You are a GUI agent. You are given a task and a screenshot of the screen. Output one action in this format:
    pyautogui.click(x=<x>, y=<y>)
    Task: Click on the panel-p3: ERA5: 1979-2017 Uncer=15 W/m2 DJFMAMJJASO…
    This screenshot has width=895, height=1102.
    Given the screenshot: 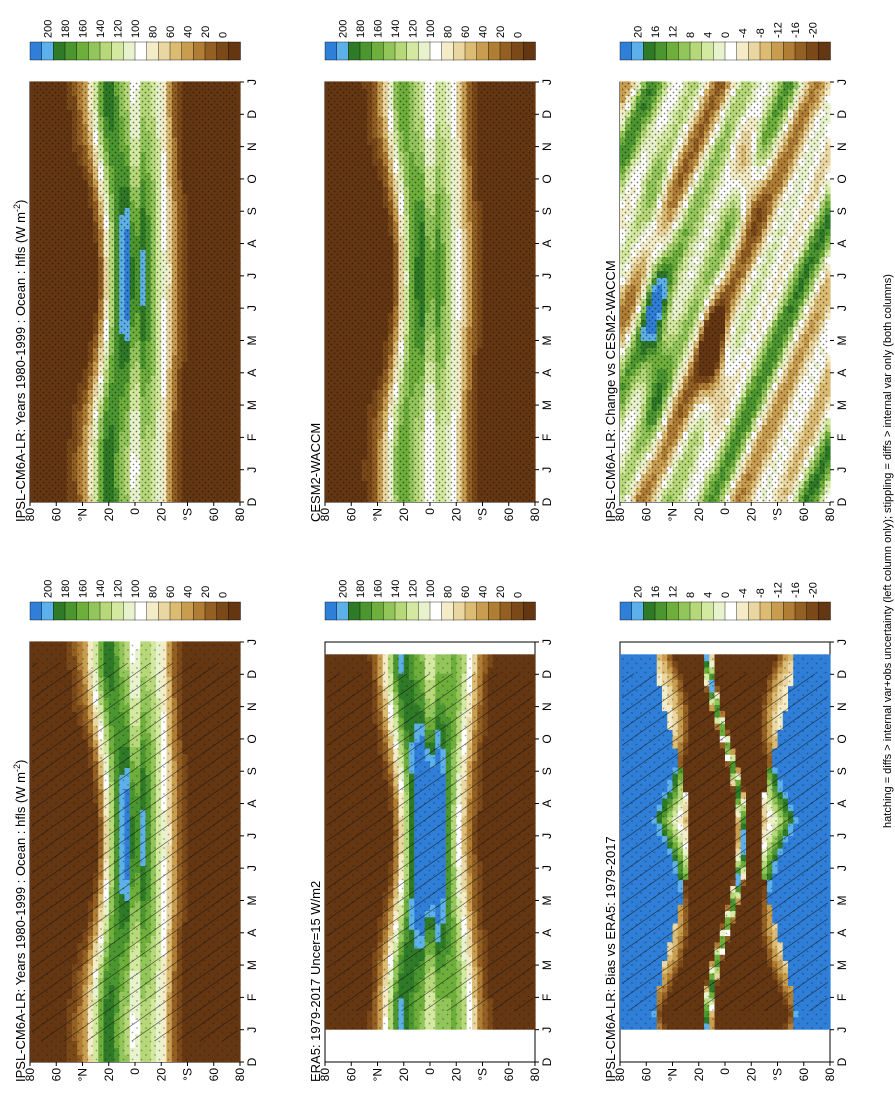 What is the action you would take?
    pyautogui.click(x=431, y=831)
    